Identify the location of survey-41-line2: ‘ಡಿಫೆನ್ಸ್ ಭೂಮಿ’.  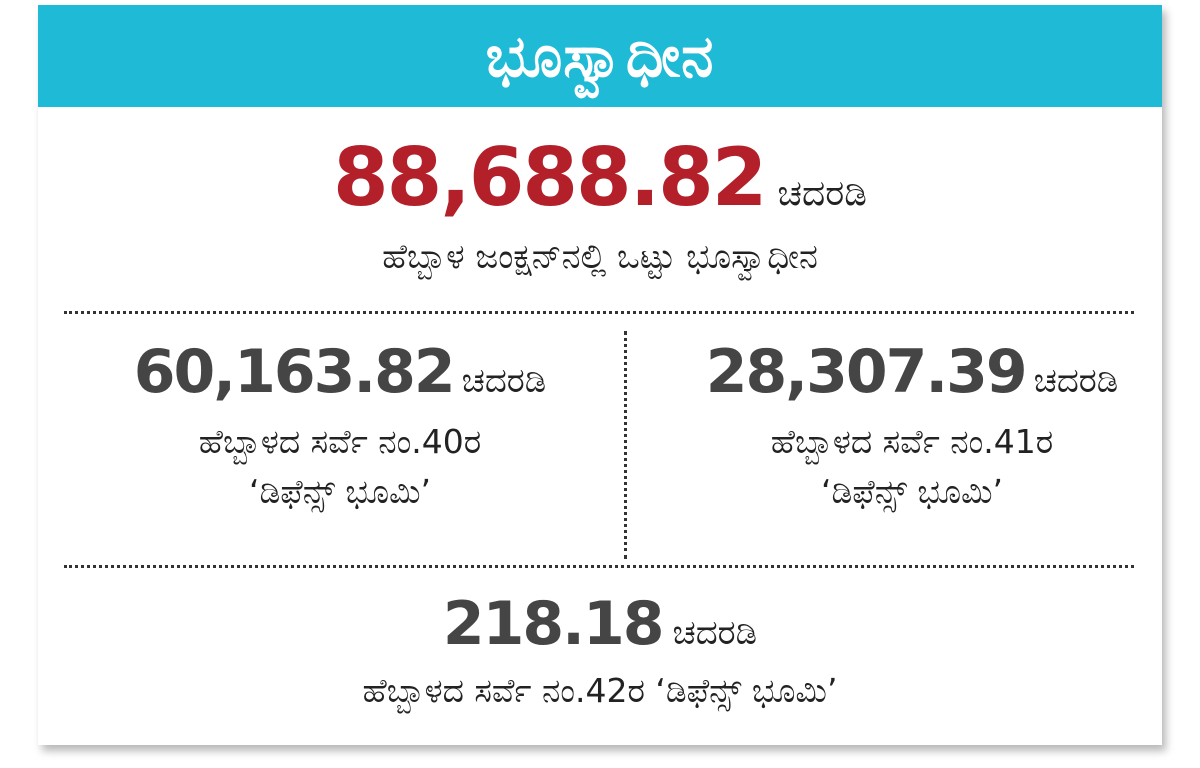
(912, 491).